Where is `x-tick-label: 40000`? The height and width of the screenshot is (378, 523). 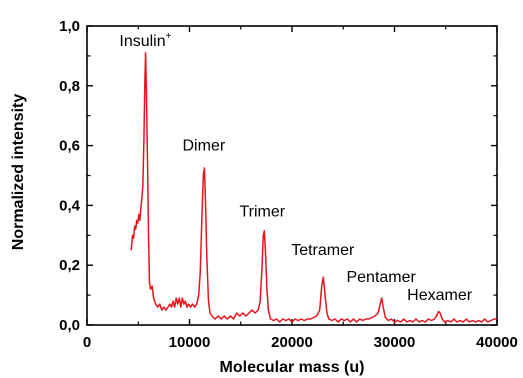 x-tick-label: 40000 is located at coordinates (497, 342).